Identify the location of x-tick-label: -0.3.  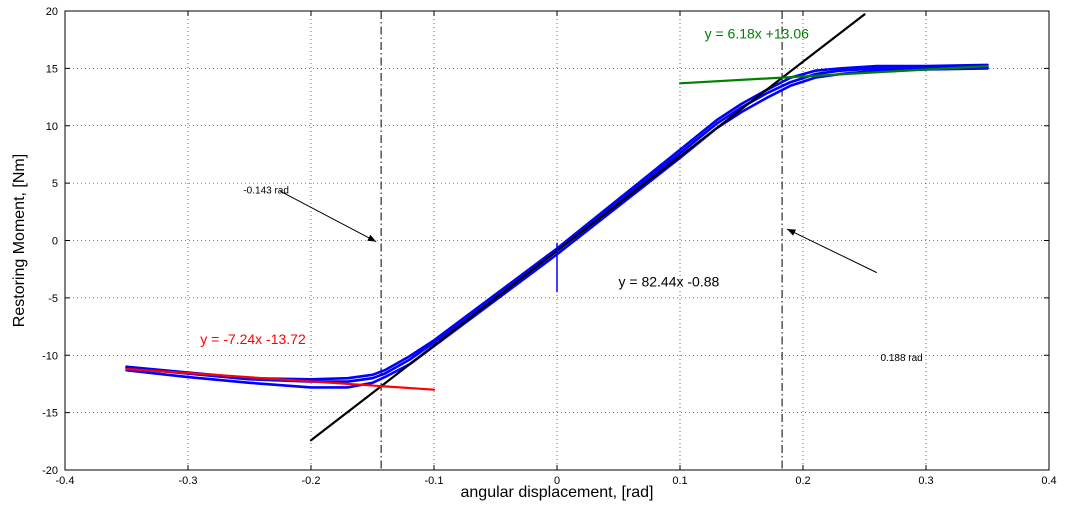
(188, 481).